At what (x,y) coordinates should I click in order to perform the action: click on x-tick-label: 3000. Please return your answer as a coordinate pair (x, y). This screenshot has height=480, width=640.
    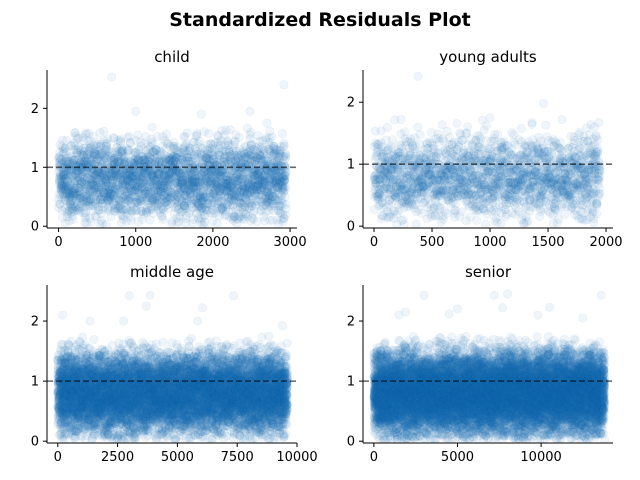
    Looking at the image, I should click on (290, 242).